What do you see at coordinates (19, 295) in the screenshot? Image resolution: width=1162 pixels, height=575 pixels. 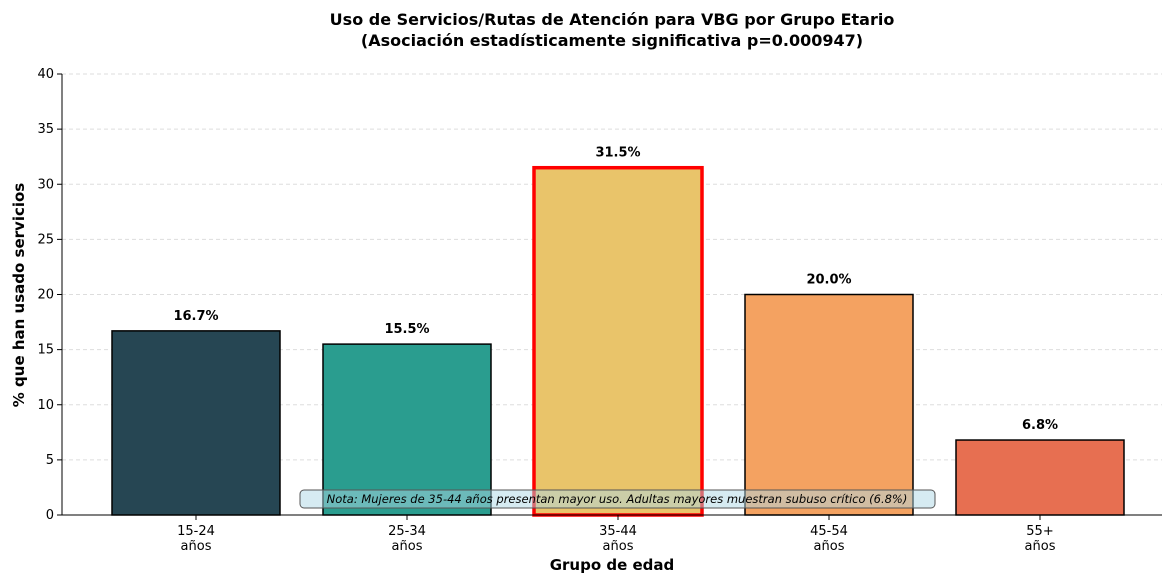 I see `y-axis-label: % que han usado servicios` at bounding box center [19, 295].